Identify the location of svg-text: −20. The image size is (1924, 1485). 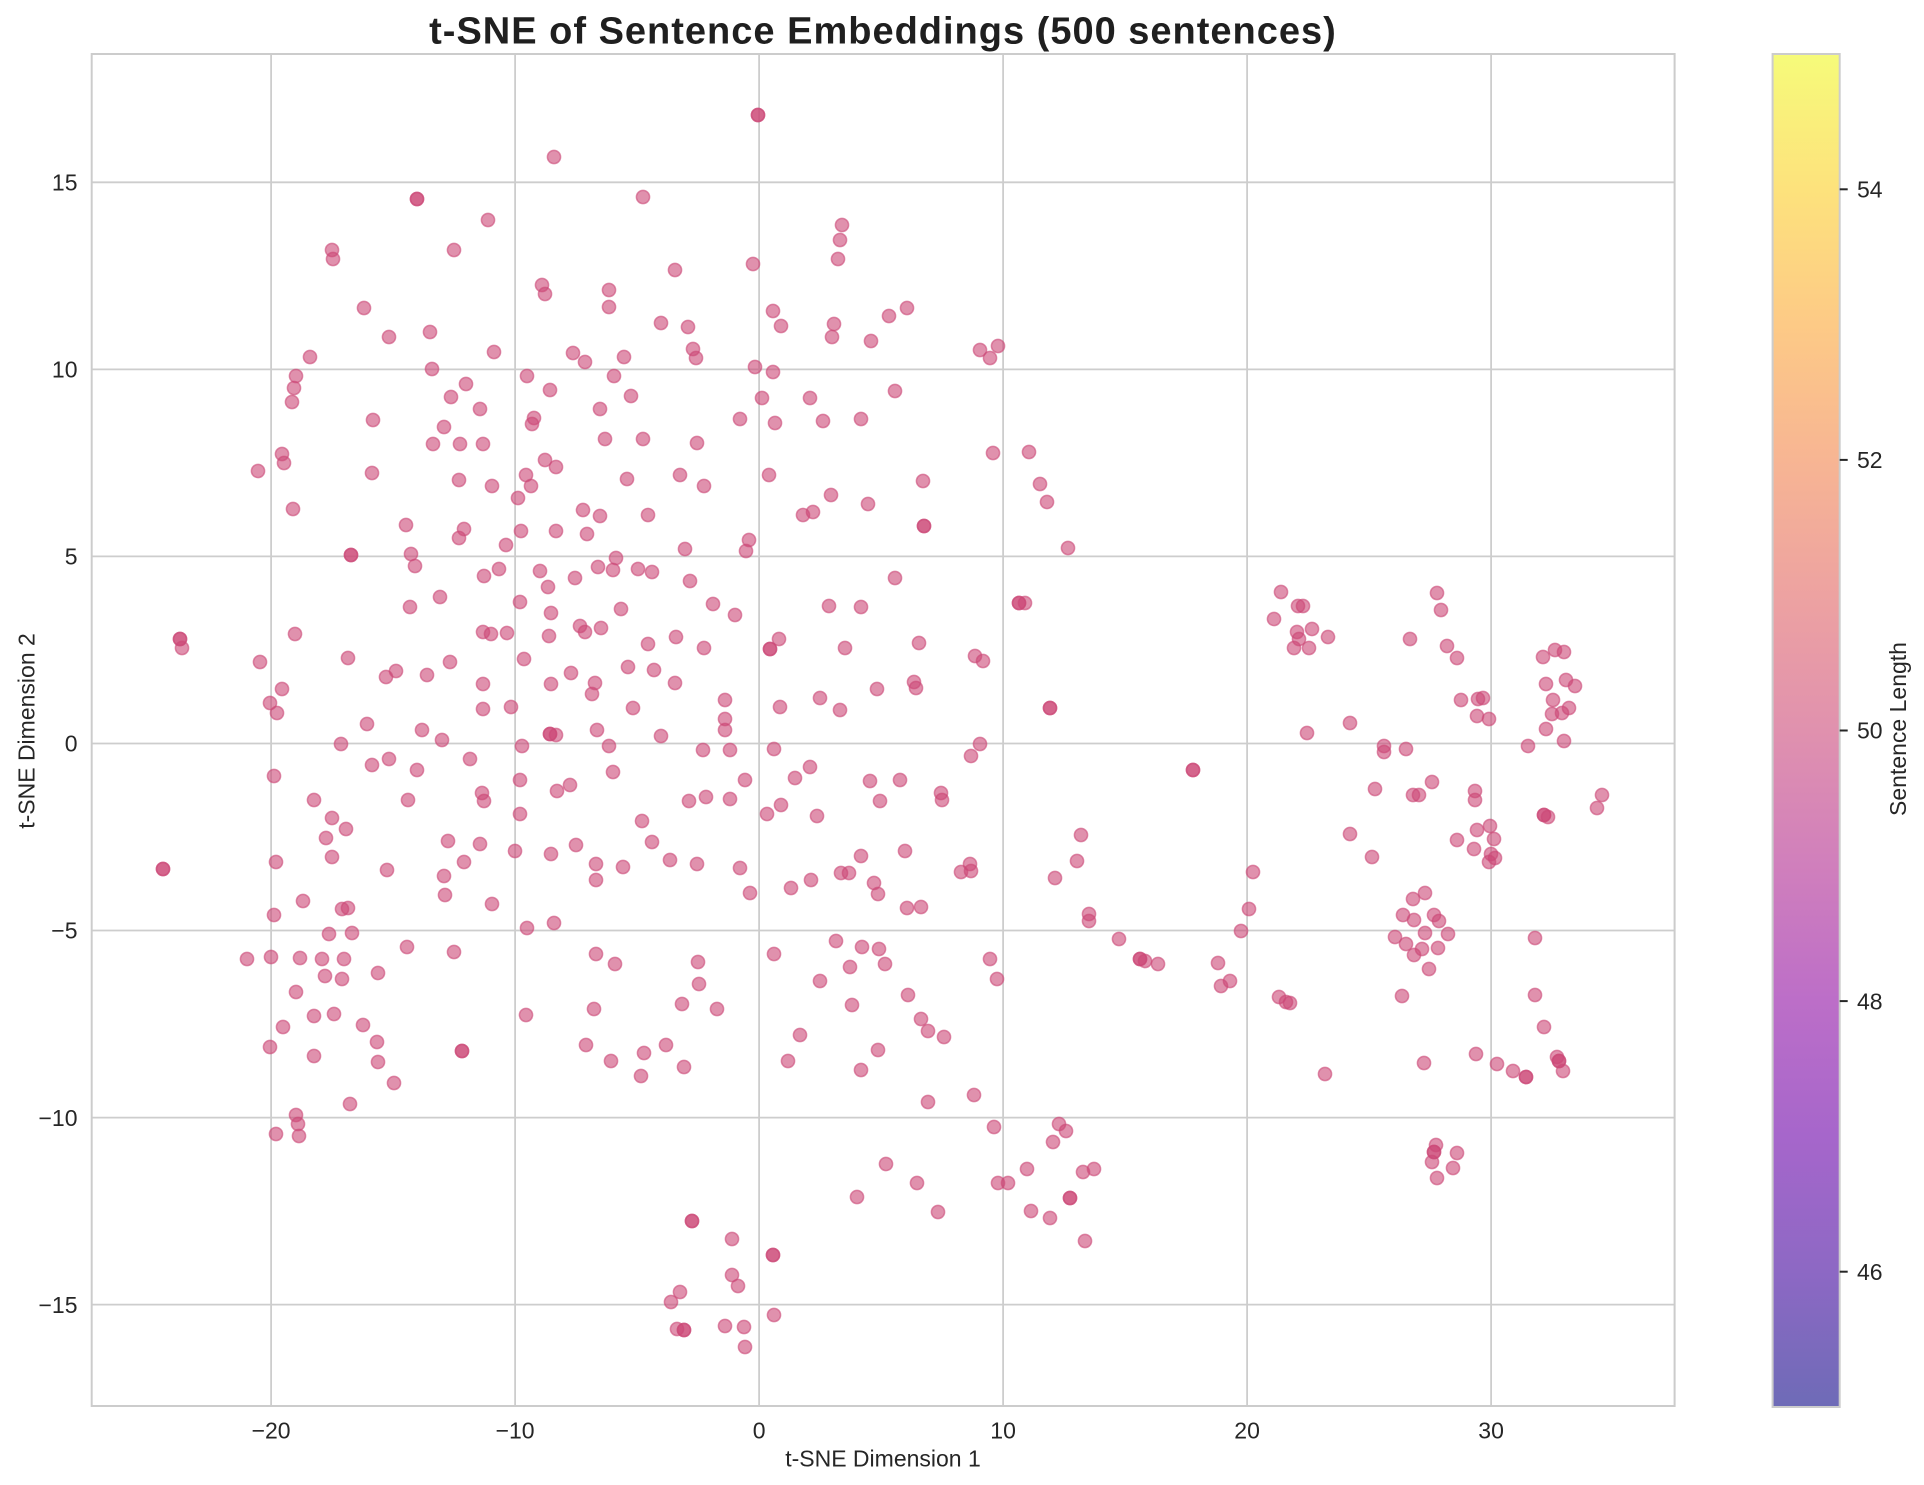
(271, 1431).